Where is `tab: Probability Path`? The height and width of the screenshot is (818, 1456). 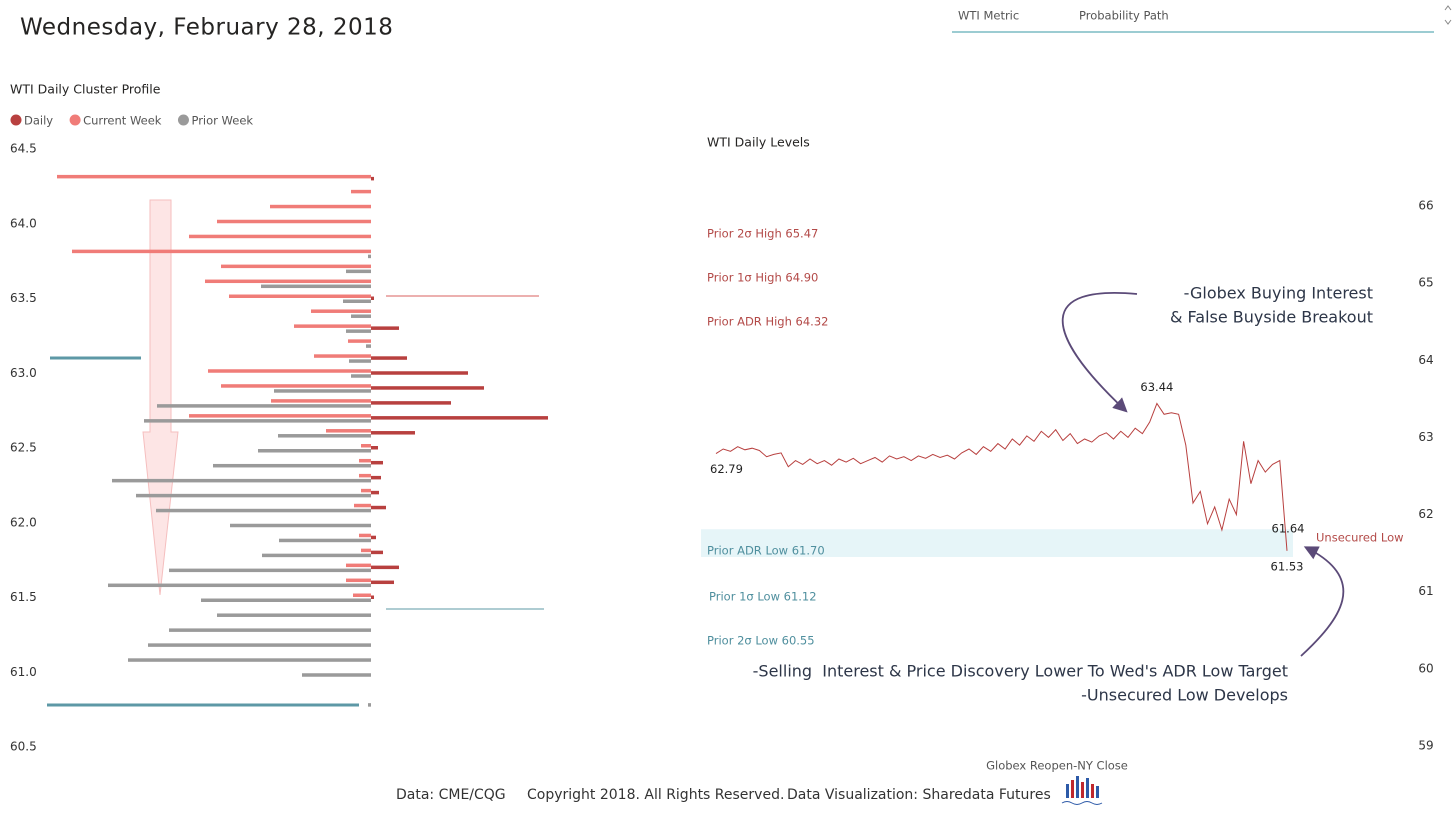
tab: Probability Path is located at coordinates (1124, 16).